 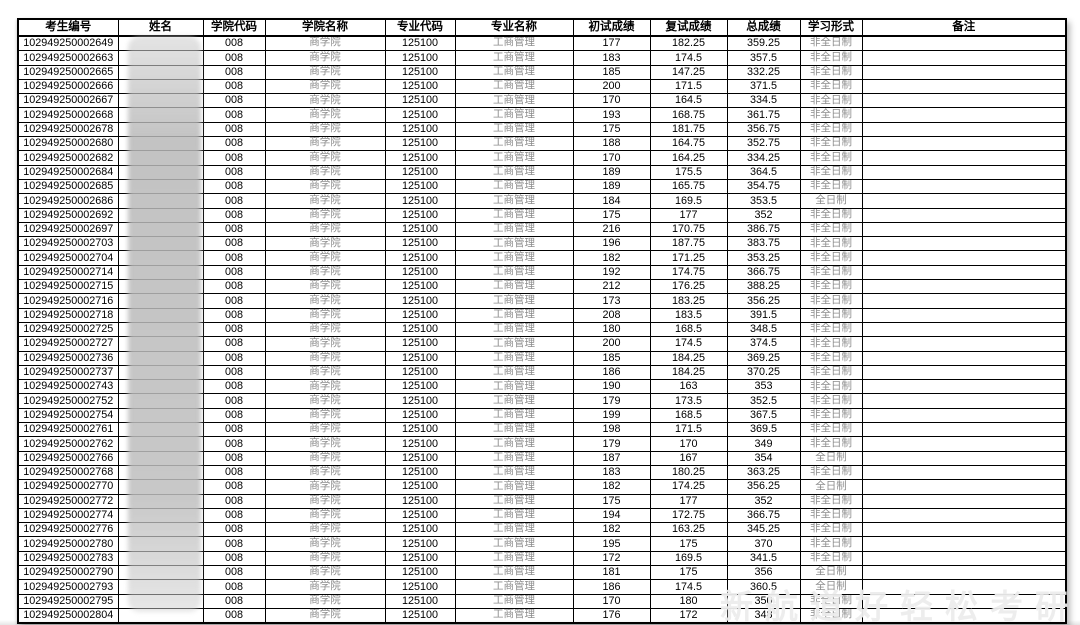 I want to click on column-header-initial_score: 初试成绩, so click(x=611, y=27).